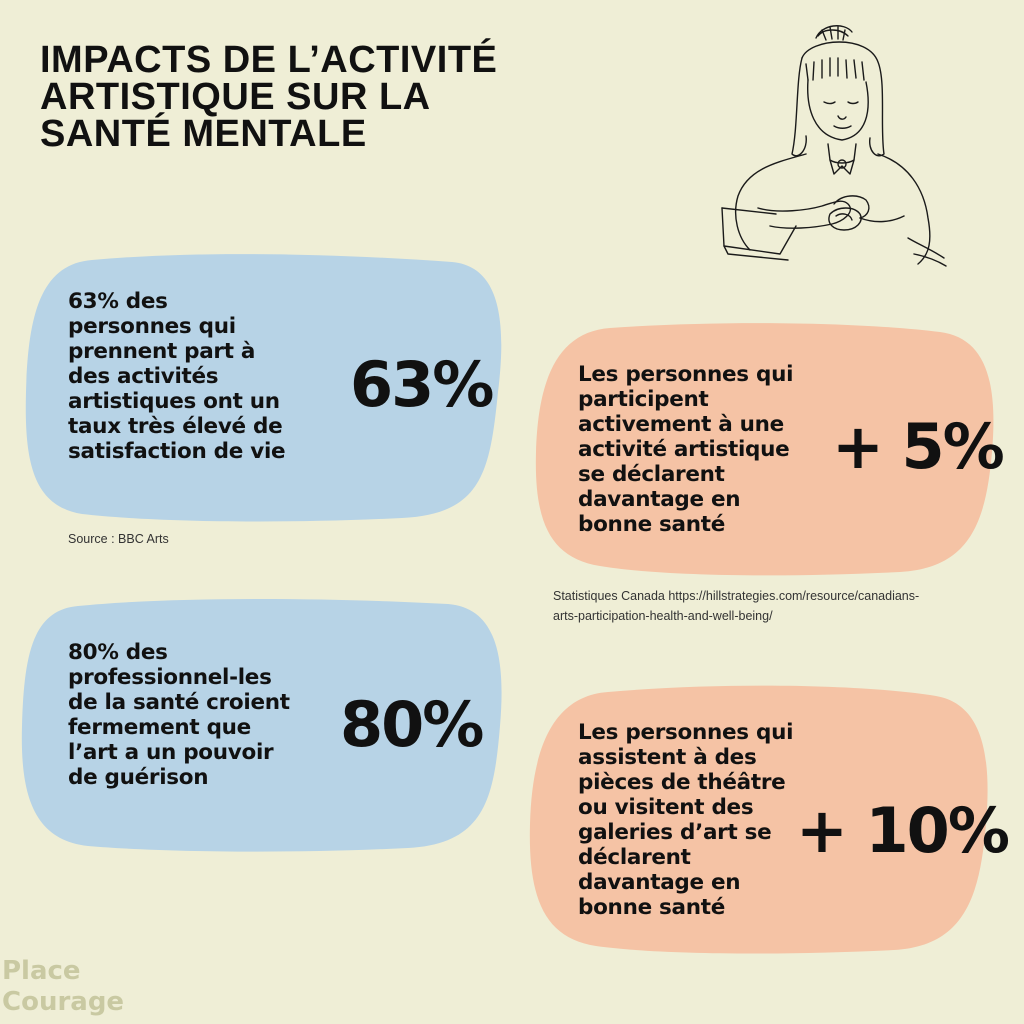  What do you see at coordinates (162, 351) in the screenshot?
I see `card-text-line: prennent part à` at bounding box center [162, 351].